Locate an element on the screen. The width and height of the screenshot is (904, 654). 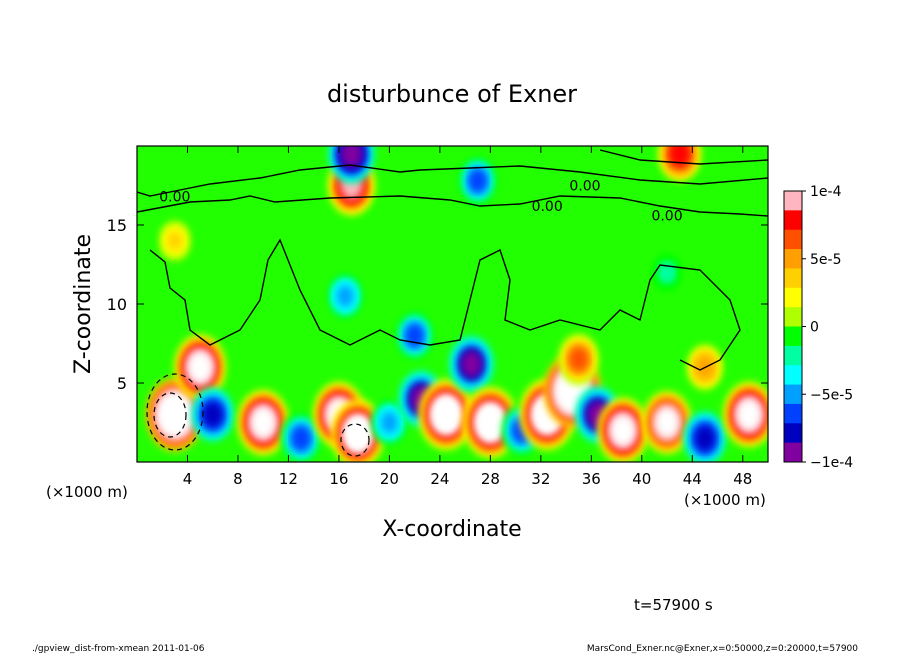
colorbar-tick-label: −5e-5 is located at coordinates (831, 395).